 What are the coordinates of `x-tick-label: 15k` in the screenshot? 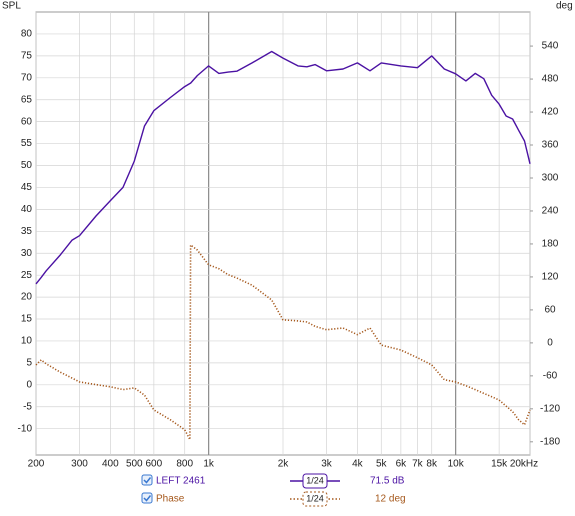 It's located at (499, 464).